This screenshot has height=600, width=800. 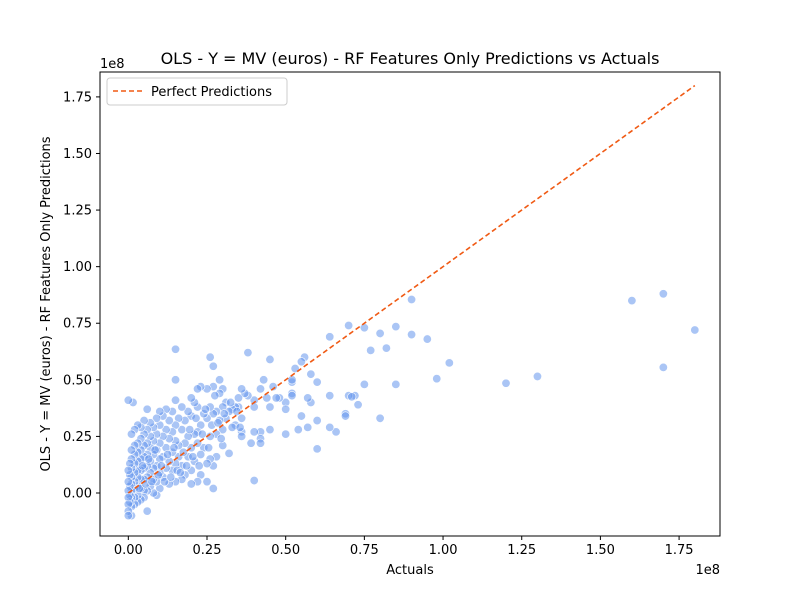 What do you see at coordinates (77, 211) in the screenshot?
I see `y-tick-label-5: 1.25` at bounding box center [77, 211].